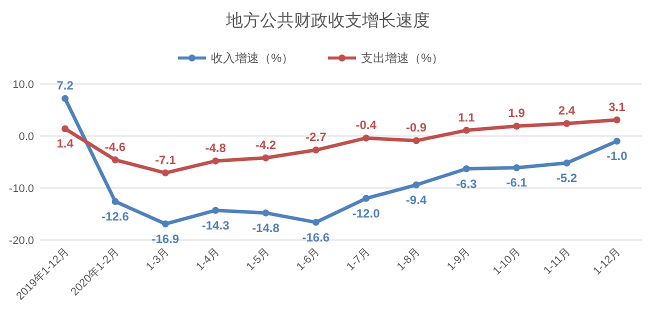 This screenshot has width=656, height=331. I want to click on legend-label: 支出增速（%）, so click(402, 58).